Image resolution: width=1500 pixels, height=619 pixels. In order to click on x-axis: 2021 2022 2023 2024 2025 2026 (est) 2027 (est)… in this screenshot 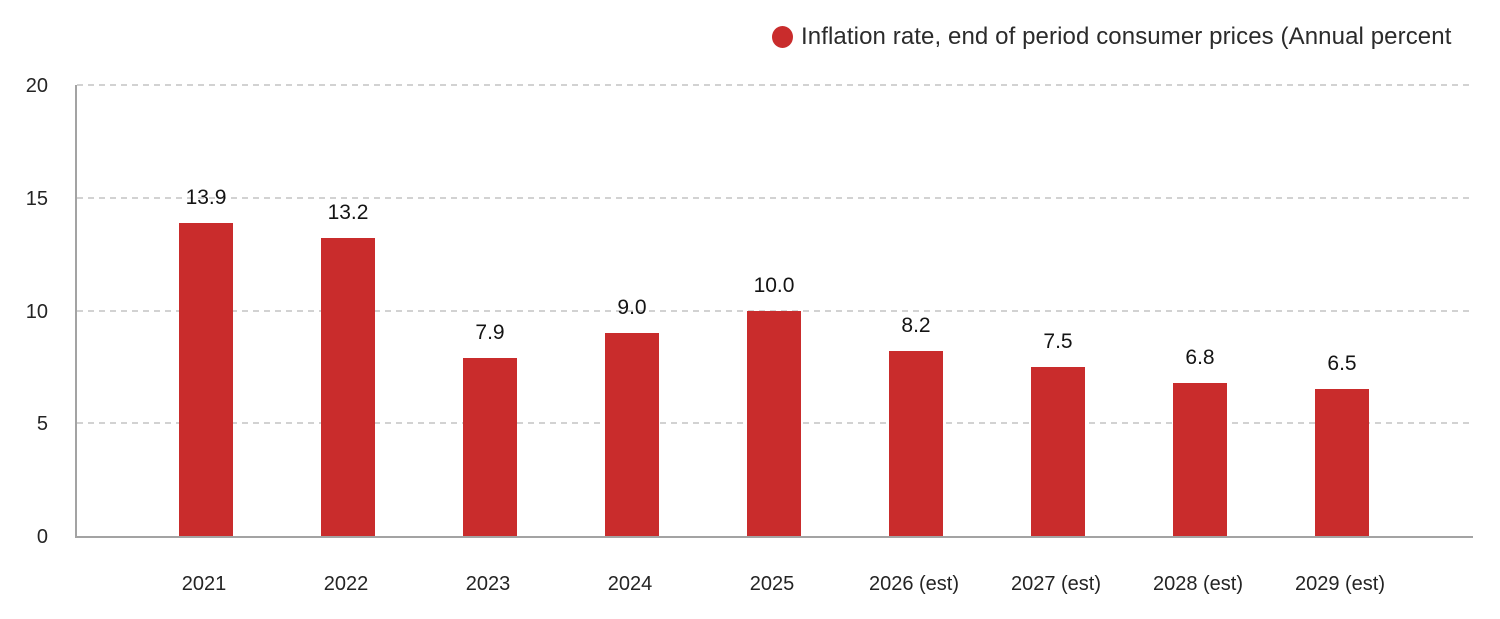, I will do `click(774, 586)`.